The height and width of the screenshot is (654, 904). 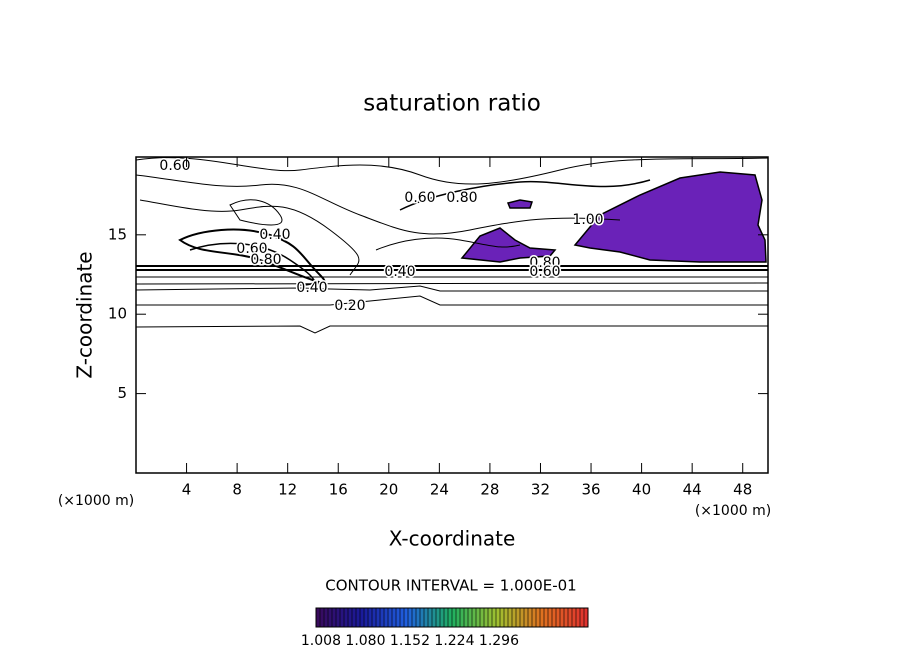 I want to click on chart-title: saturation ratio, so click(x=452, y=104).